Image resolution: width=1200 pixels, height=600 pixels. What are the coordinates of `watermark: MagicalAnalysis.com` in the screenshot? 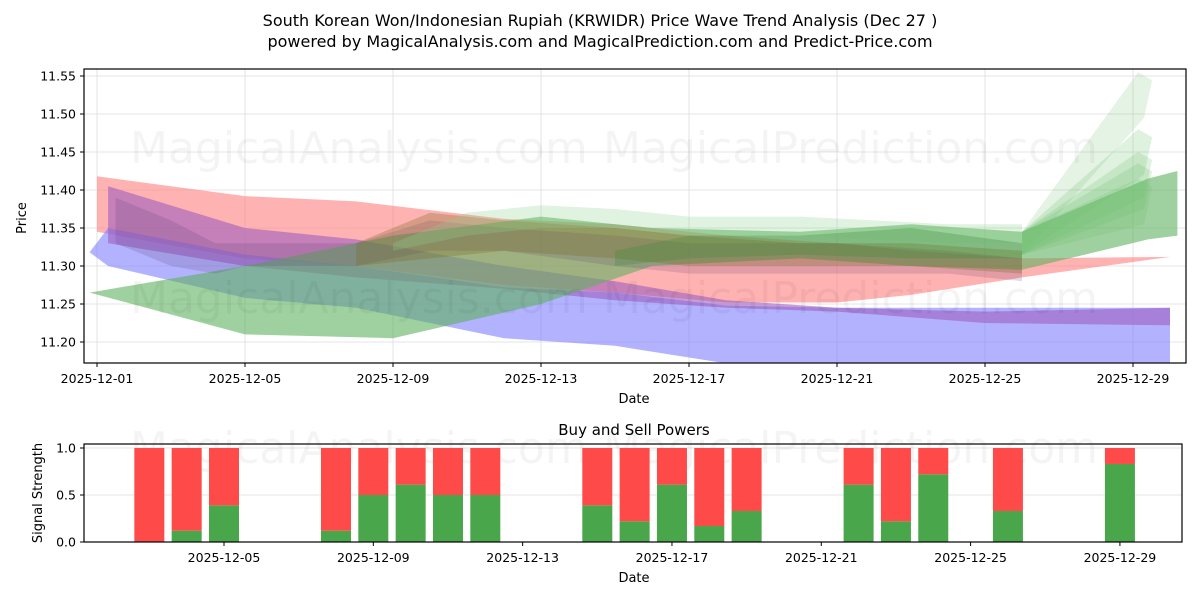 It's located at (359, 148).